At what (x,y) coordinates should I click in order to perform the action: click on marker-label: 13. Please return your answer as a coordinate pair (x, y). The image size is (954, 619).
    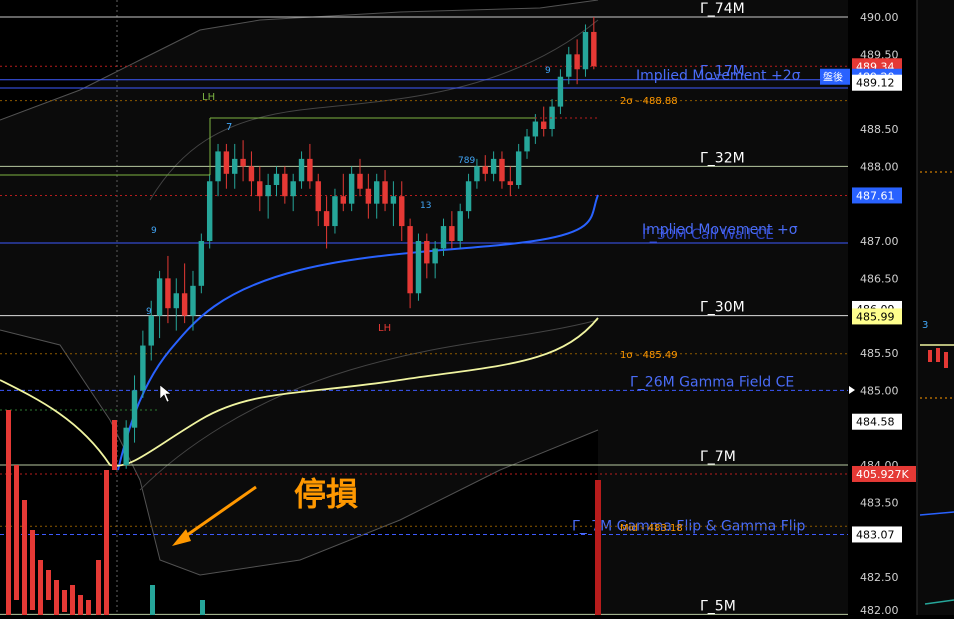
    Looking at the image, I should click on (425, 206).